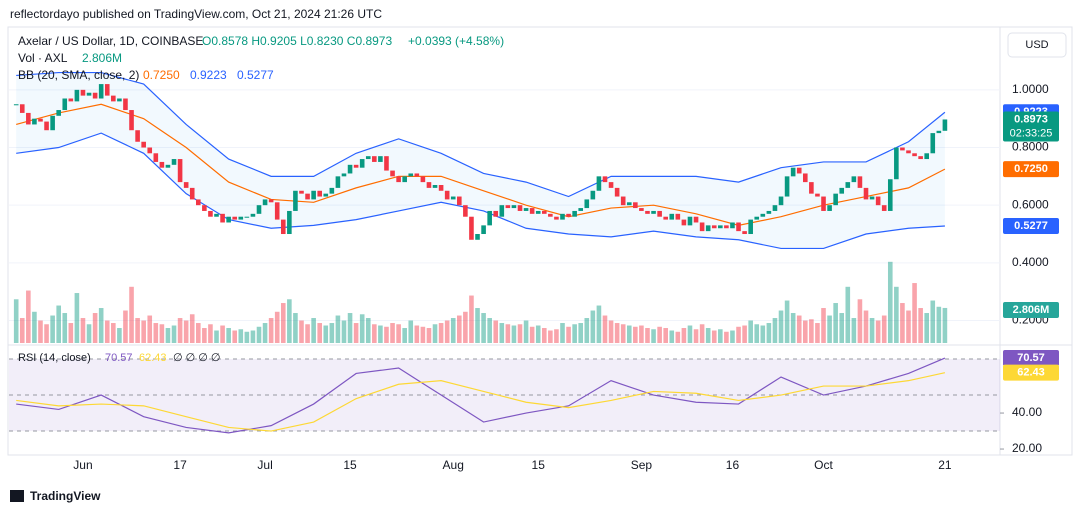 This screenshot has height=515, width=1080. Describe the element at coordinates (17, 496) in the screenshot. I see `brand-logo` at that location.